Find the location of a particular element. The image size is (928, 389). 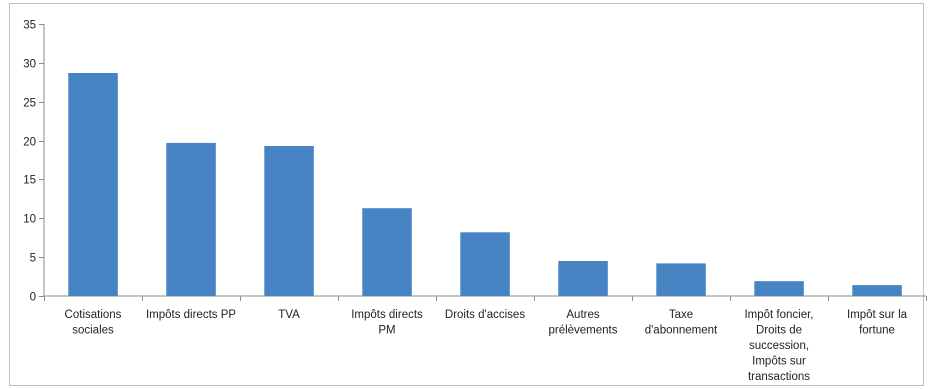

x-category-label: Droits de is located at coordinates (779, 331).